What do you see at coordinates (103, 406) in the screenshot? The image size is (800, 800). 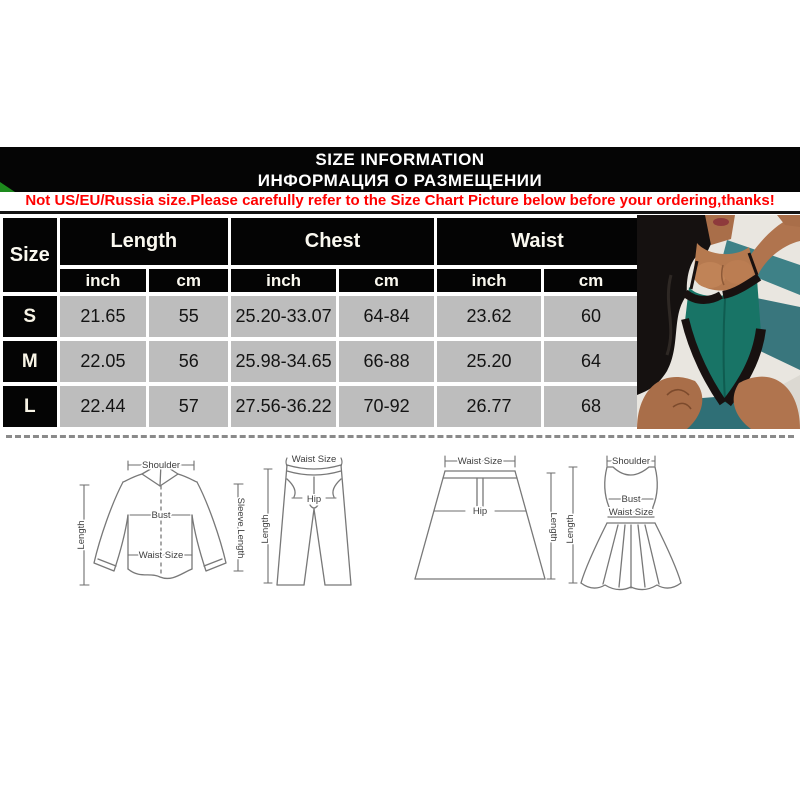 I see `length-inch-value: 22.44` at bounding box center [103, 406].